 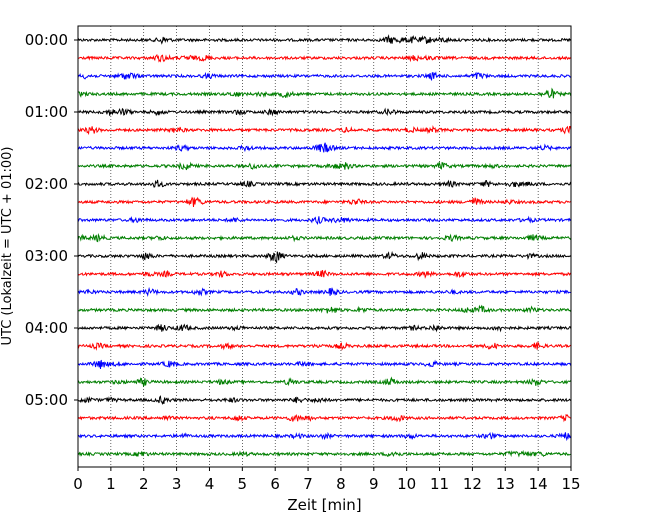 I want to click on y-tick-label-0: 00:00, so click(x=46, y=40).